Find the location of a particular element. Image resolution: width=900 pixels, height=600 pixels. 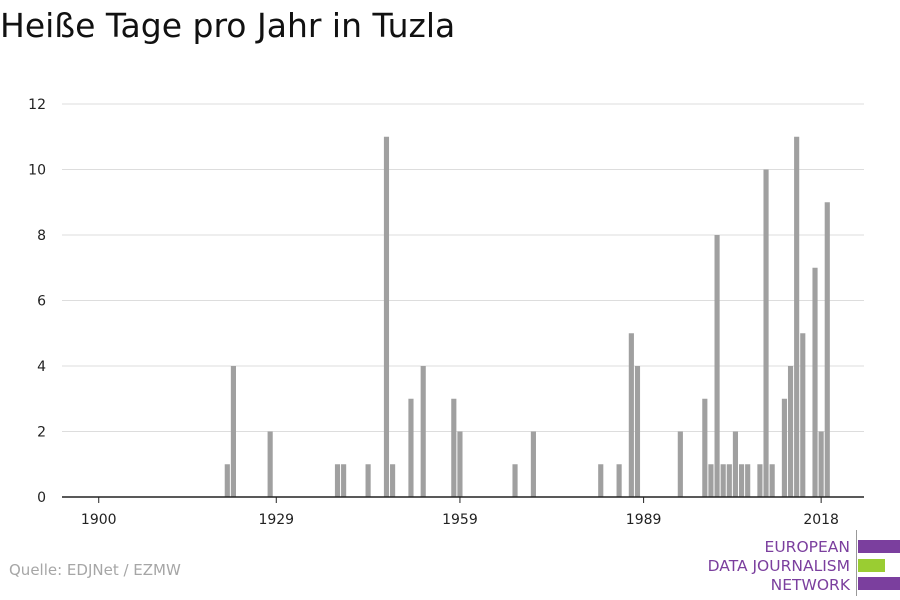

logo-bar-top is located at coordinates (879, 546).